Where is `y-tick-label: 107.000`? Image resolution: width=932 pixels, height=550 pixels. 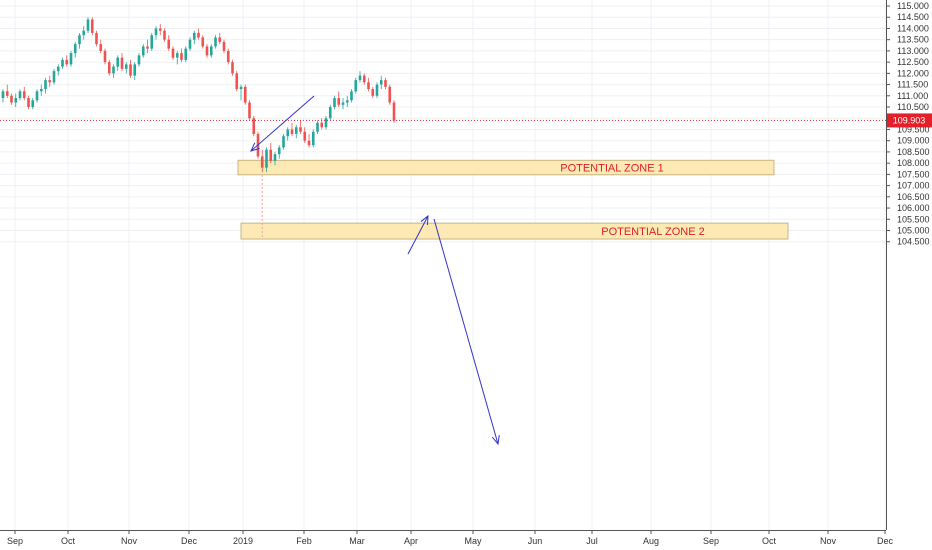
y-tick-label: 107.000 is located at coordinates (913, 186).